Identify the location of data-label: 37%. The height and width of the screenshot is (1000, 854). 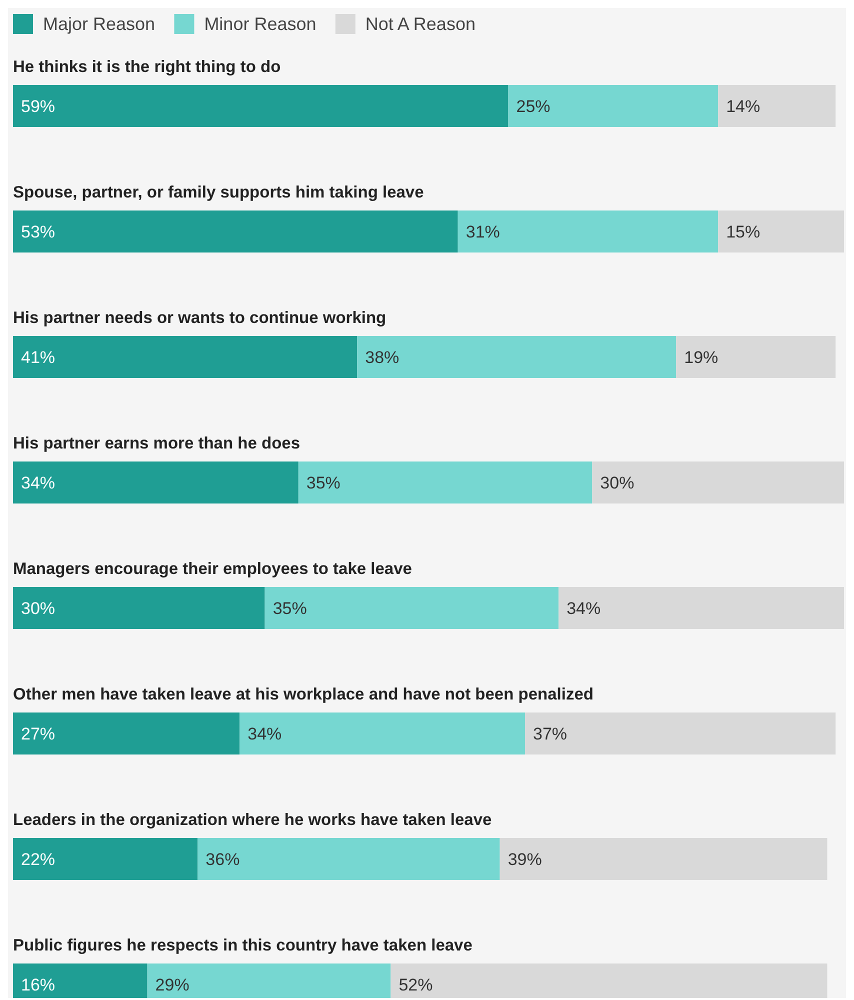
(550, 734).